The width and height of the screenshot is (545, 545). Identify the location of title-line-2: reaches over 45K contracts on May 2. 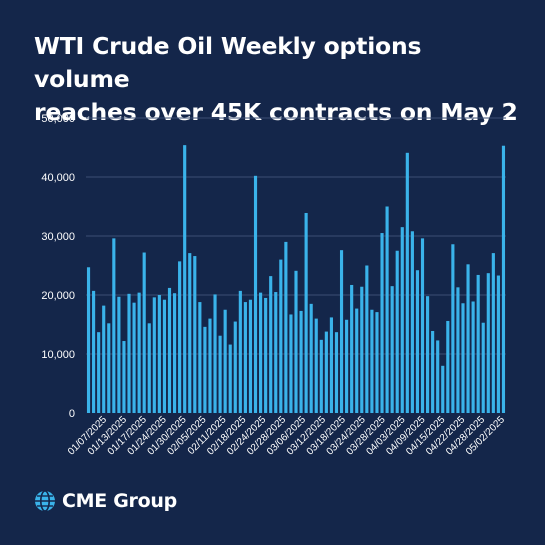
(276, 112).